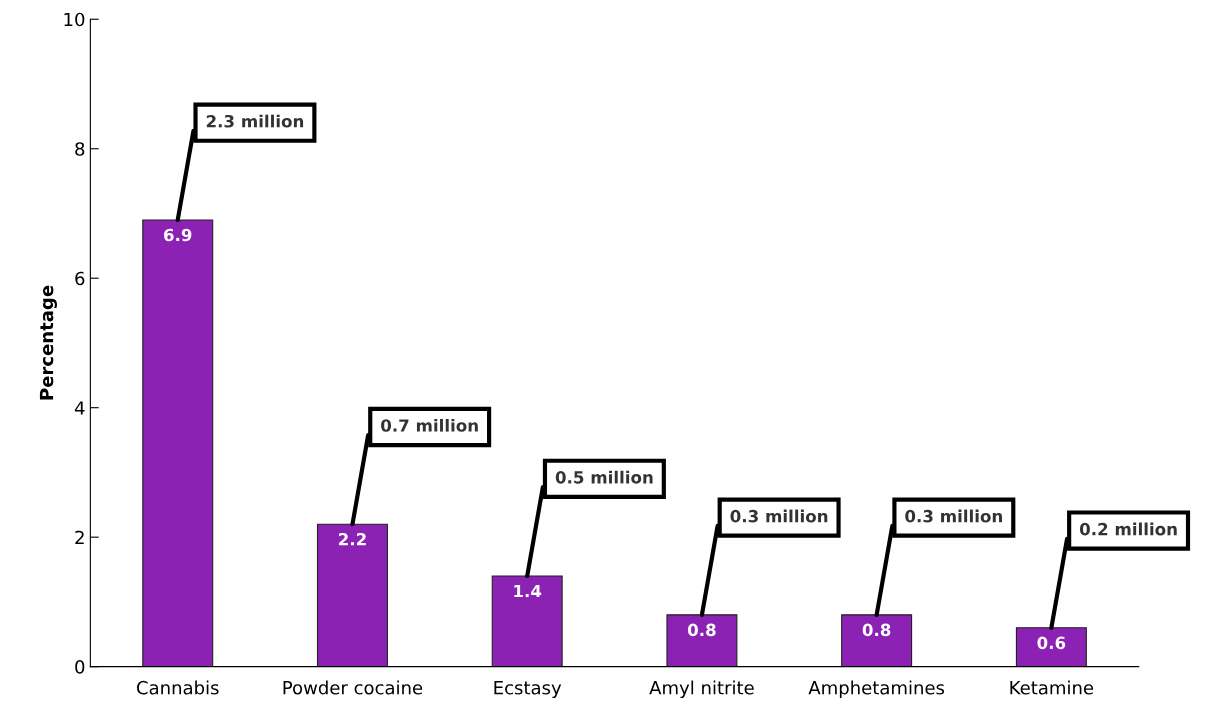 This screenshot has height=713, width=1205. What do you see at coordinates (604, 477) in the screenshot?
I see `annotation: 0.5 million` at bounding box center [604, 477].